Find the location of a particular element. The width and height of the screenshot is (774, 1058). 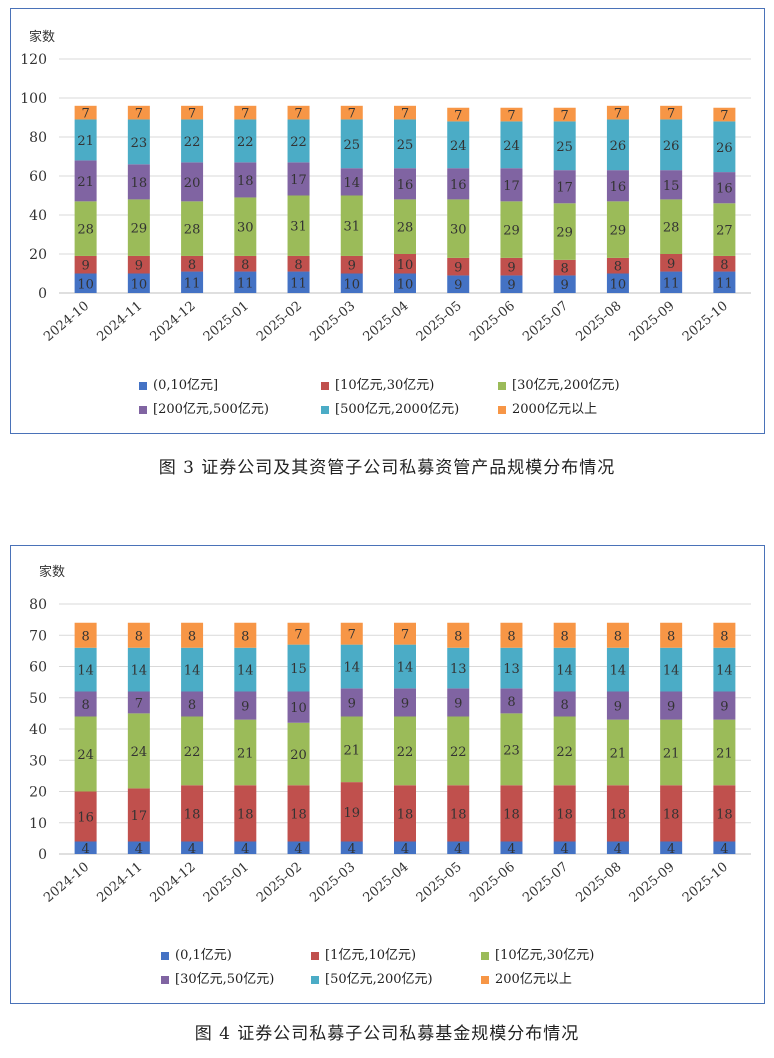

y-tick-label: 80 is located at coordinates (38, 138).